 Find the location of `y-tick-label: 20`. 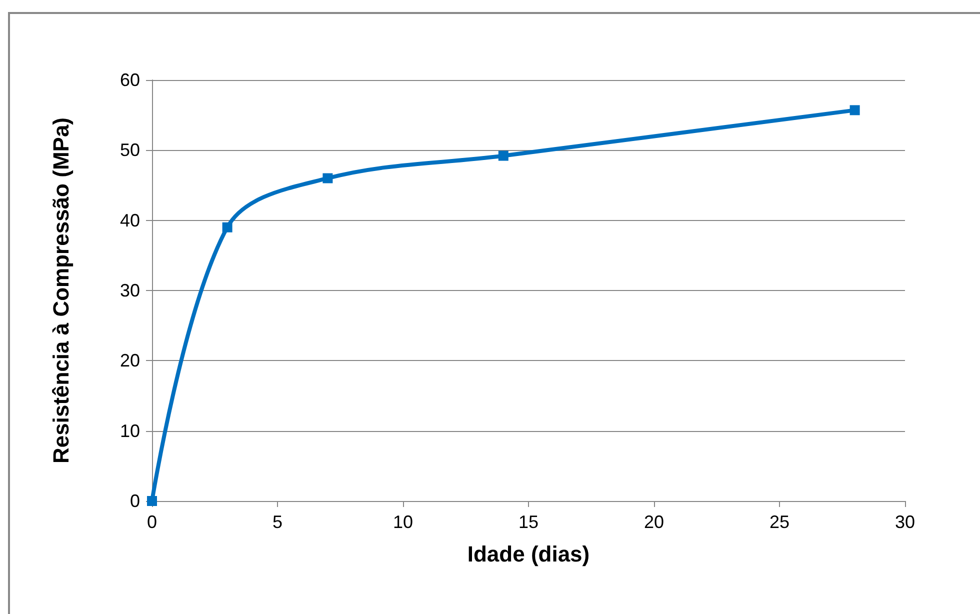

y-tick-label: 20 is located at coordinates (130, 360).